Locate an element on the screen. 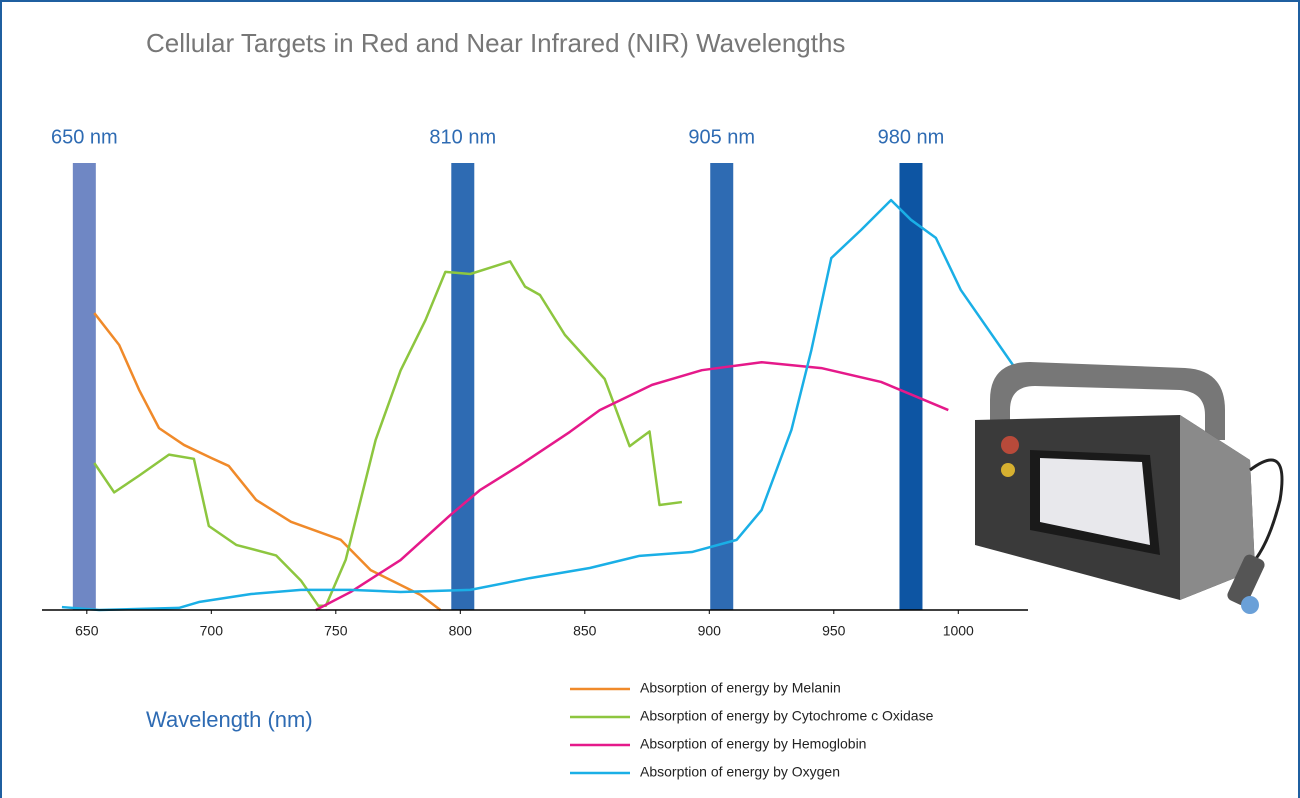  band-label: 810 nm is located at coordinates (462, 137).